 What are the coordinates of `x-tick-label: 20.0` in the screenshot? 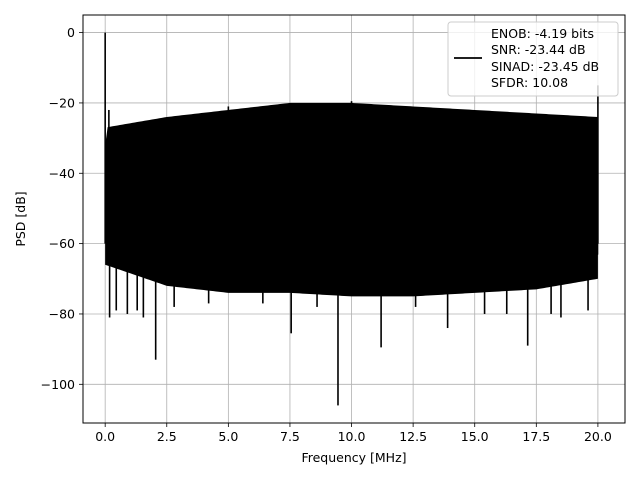 It's located at (598, 436).